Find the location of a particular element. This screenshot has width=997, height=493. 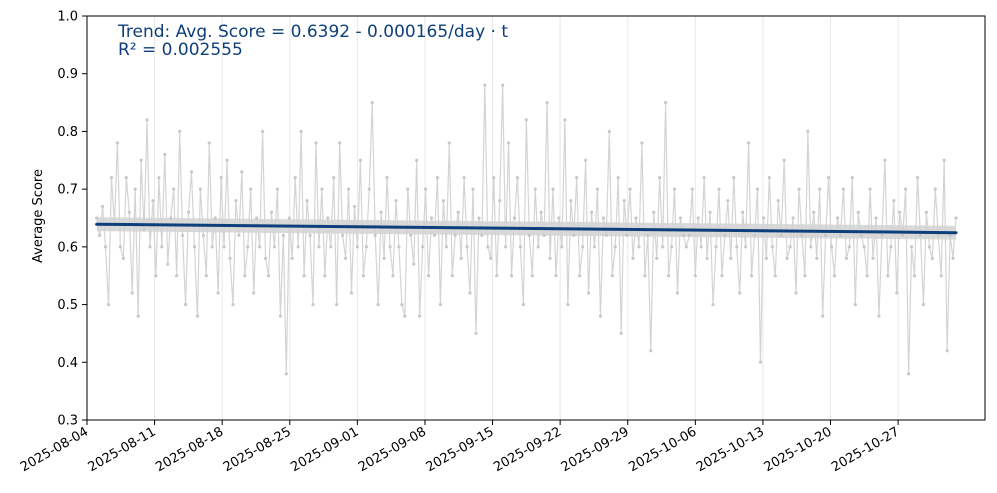

x-tick-label: 2025-10-13 is located at coordinates (730, 449).